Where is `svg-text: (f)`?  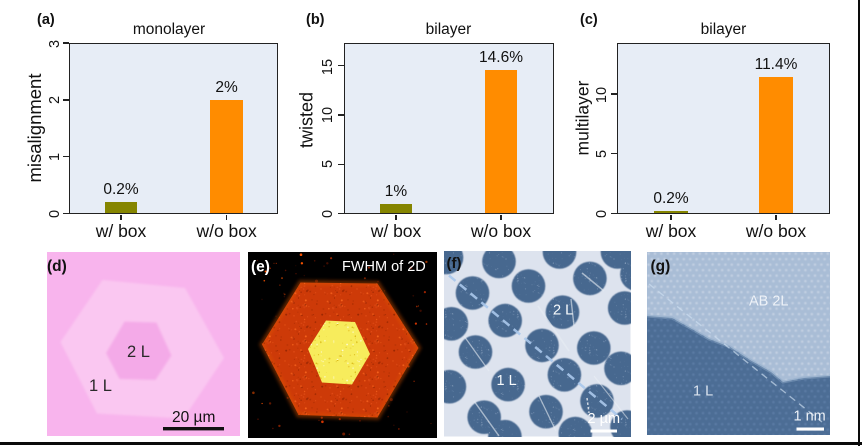 svg-text: (f) is located at coordinates (454, 263).